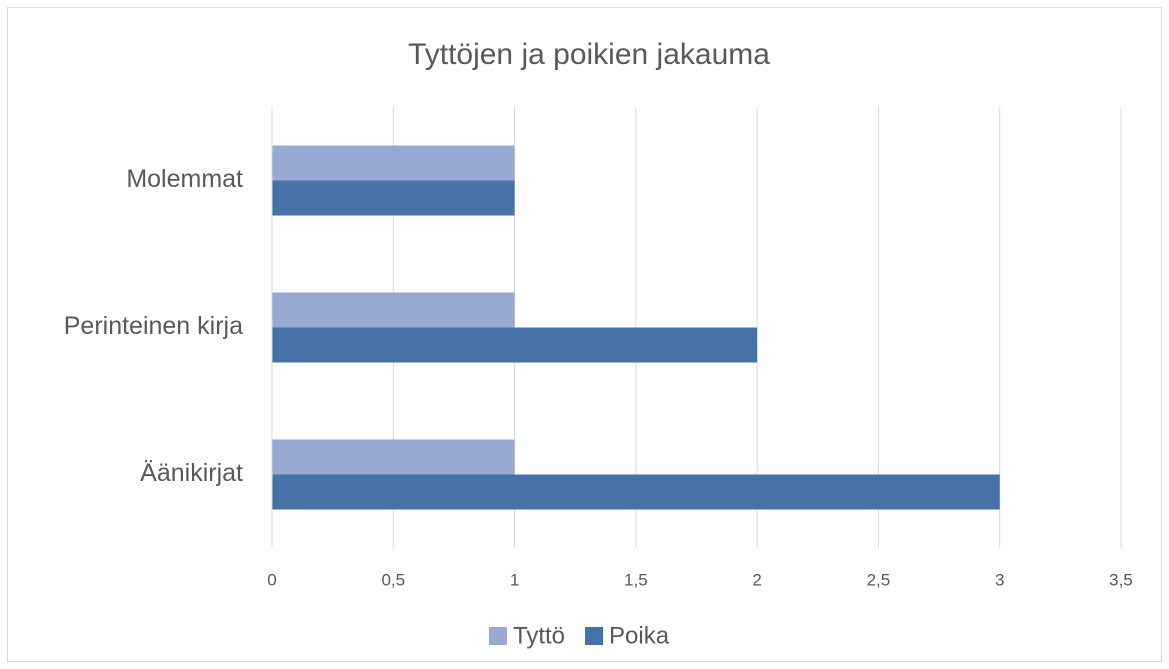  I want to click on x-tick-label: 1,5, so click(636, 579).